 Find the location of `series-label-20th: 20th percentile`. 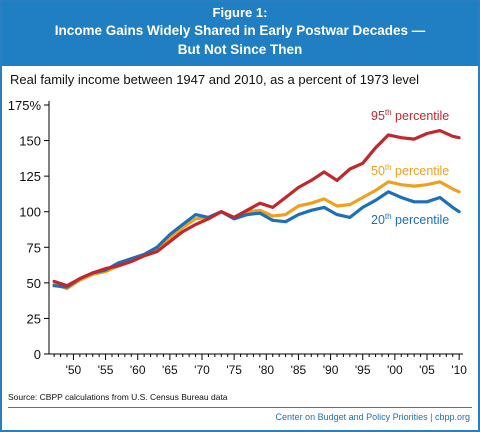

series-label-20th: 20th percentile is located at coordinates (410, 219).